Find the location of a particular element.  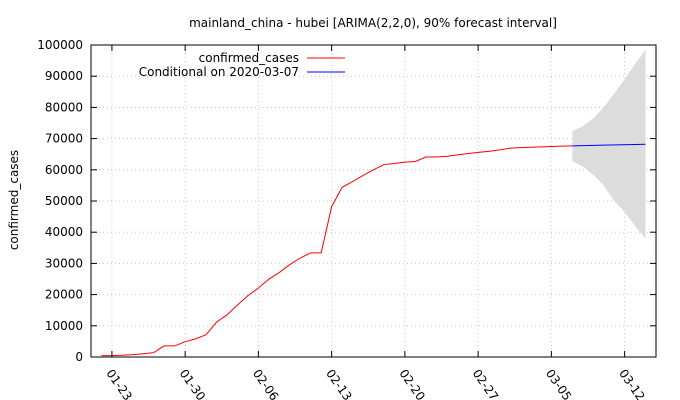

x-tick-label: 03-12 is located at coordinates (631, 383).